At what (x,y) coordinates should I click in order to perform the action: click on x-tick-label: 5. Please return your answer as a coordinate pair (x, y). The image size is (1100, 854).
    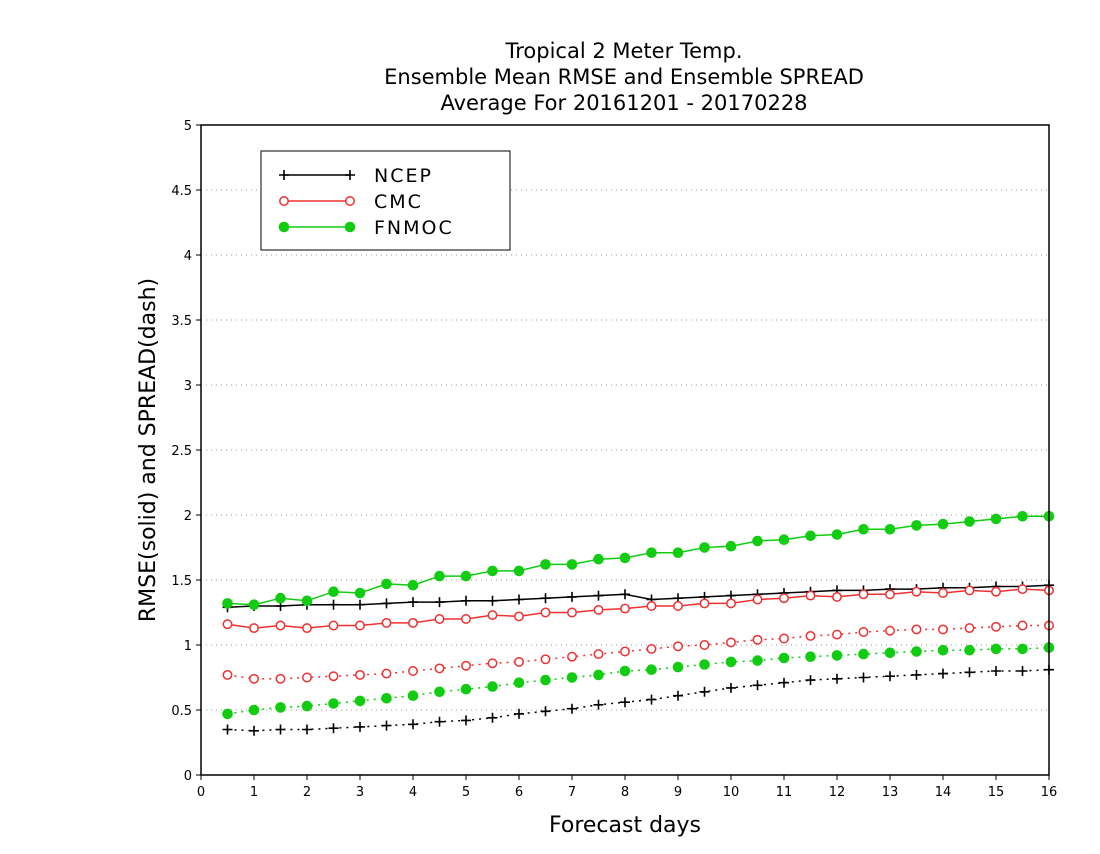
    Looking at the image, I should click on (466, 792).